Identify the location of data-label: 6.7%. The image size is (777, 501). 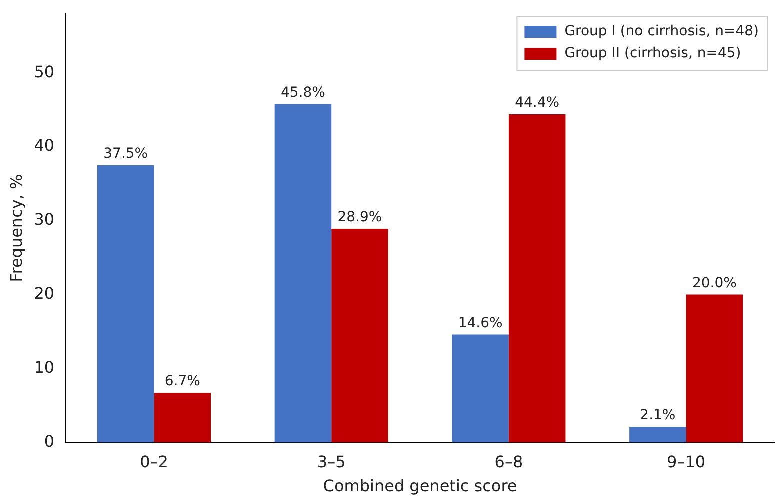
(182, 382).